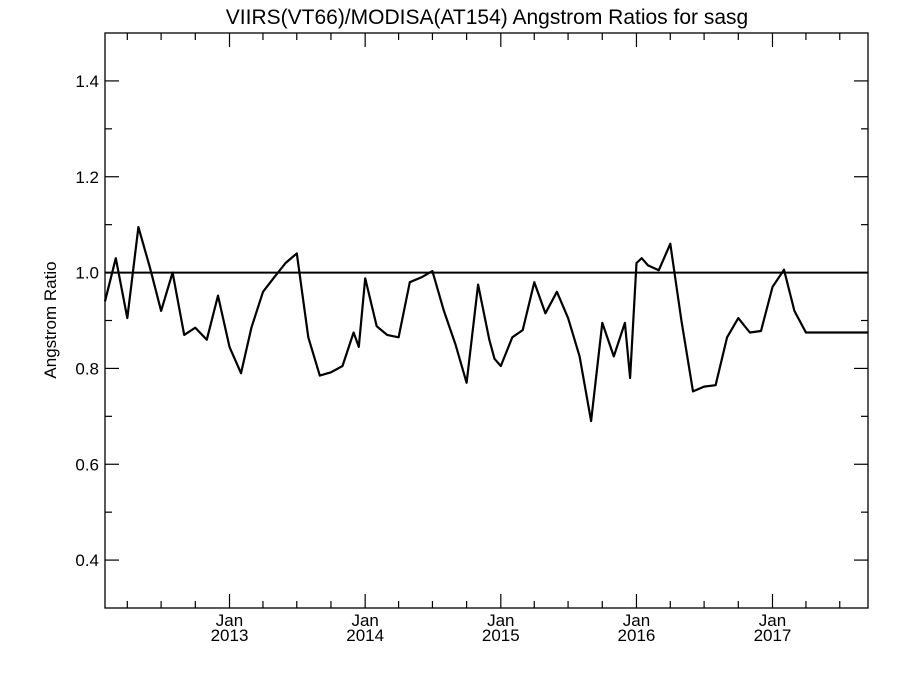 This screenshot has height=675, width=900. I want to click on x-tick-label-year: 2013, so click(230, 635).